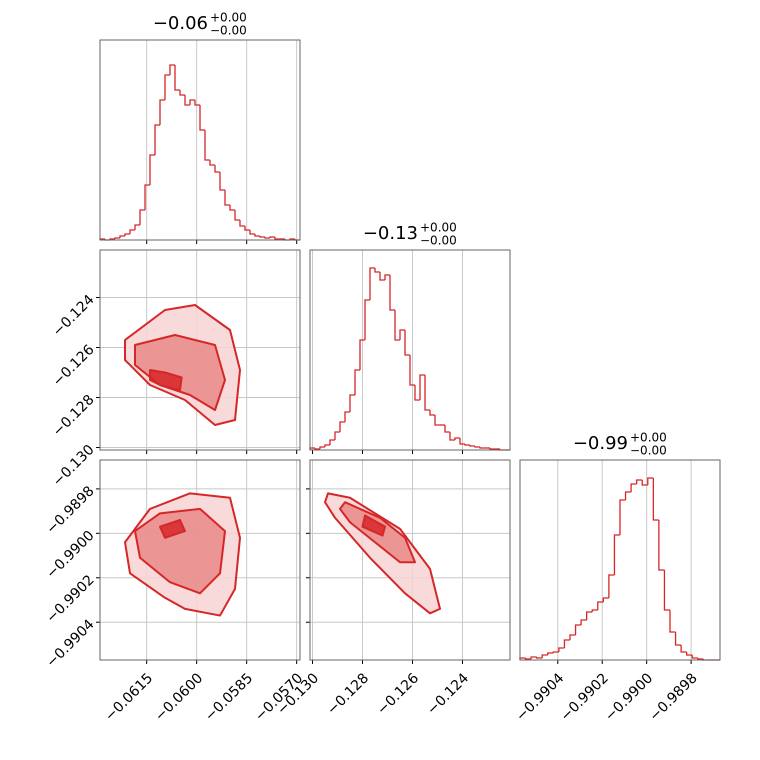 This screenshot has height=760, width=760. Describe the element at coordinates (448, 694) in the screenshot. I see `x-tick-label: −0.124` at that location.